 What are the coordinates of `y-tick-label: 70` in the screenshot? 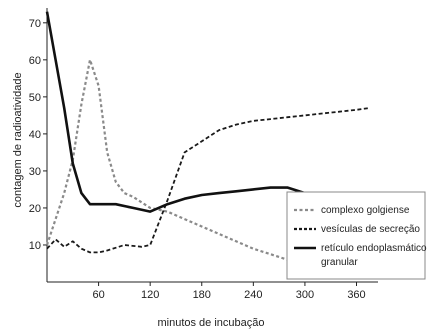 It's located at (35, 24).